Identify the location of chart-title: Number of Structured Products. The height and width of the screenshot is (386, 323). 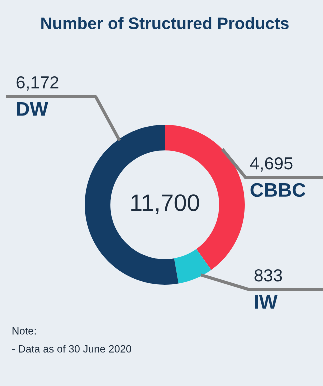
(165, 23).